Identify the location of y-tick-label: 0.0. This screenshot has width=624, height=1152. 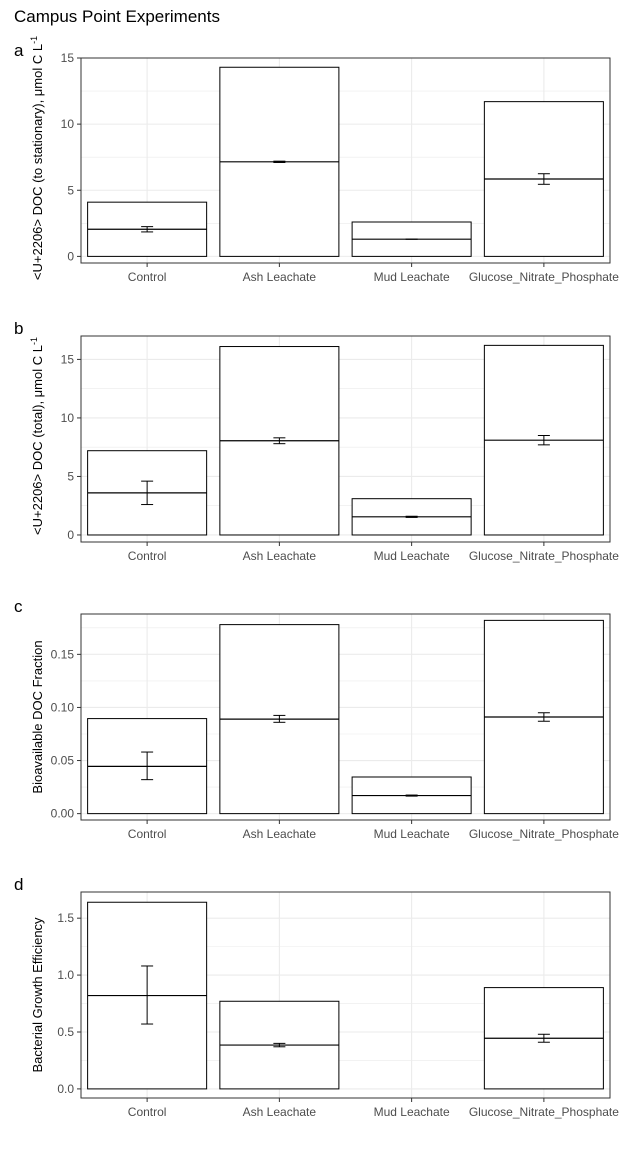
(65, 1089).